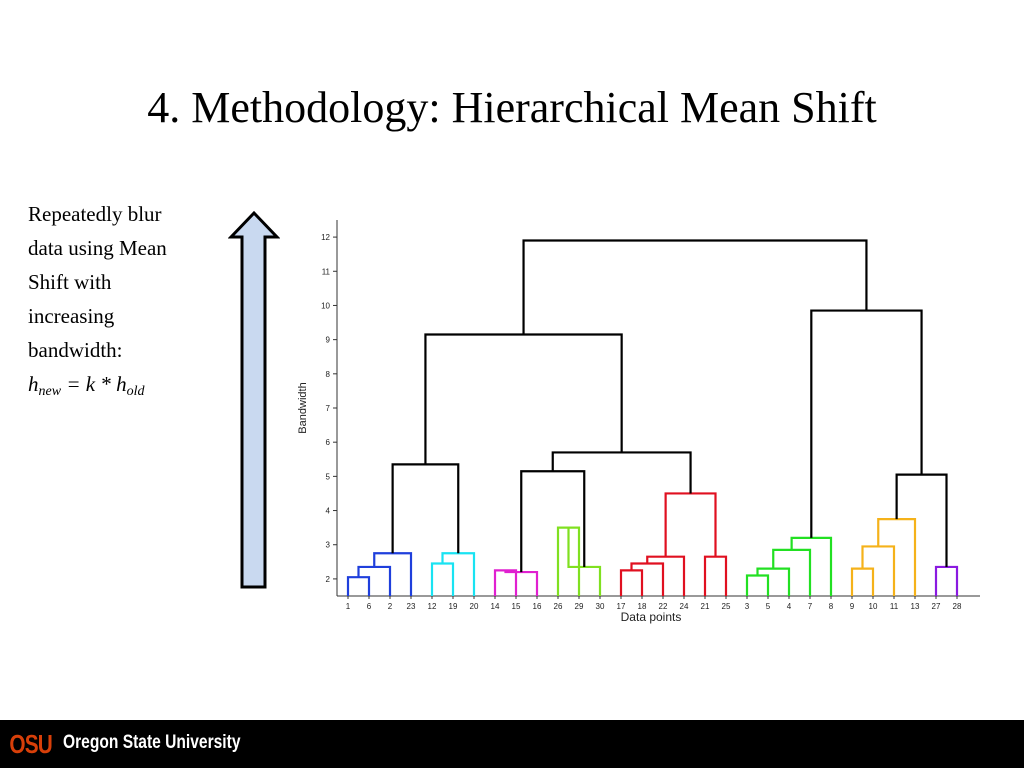 This screenshot has height=768, width=1024. I want to click on x-tick-label: 7, so click(810, 606).